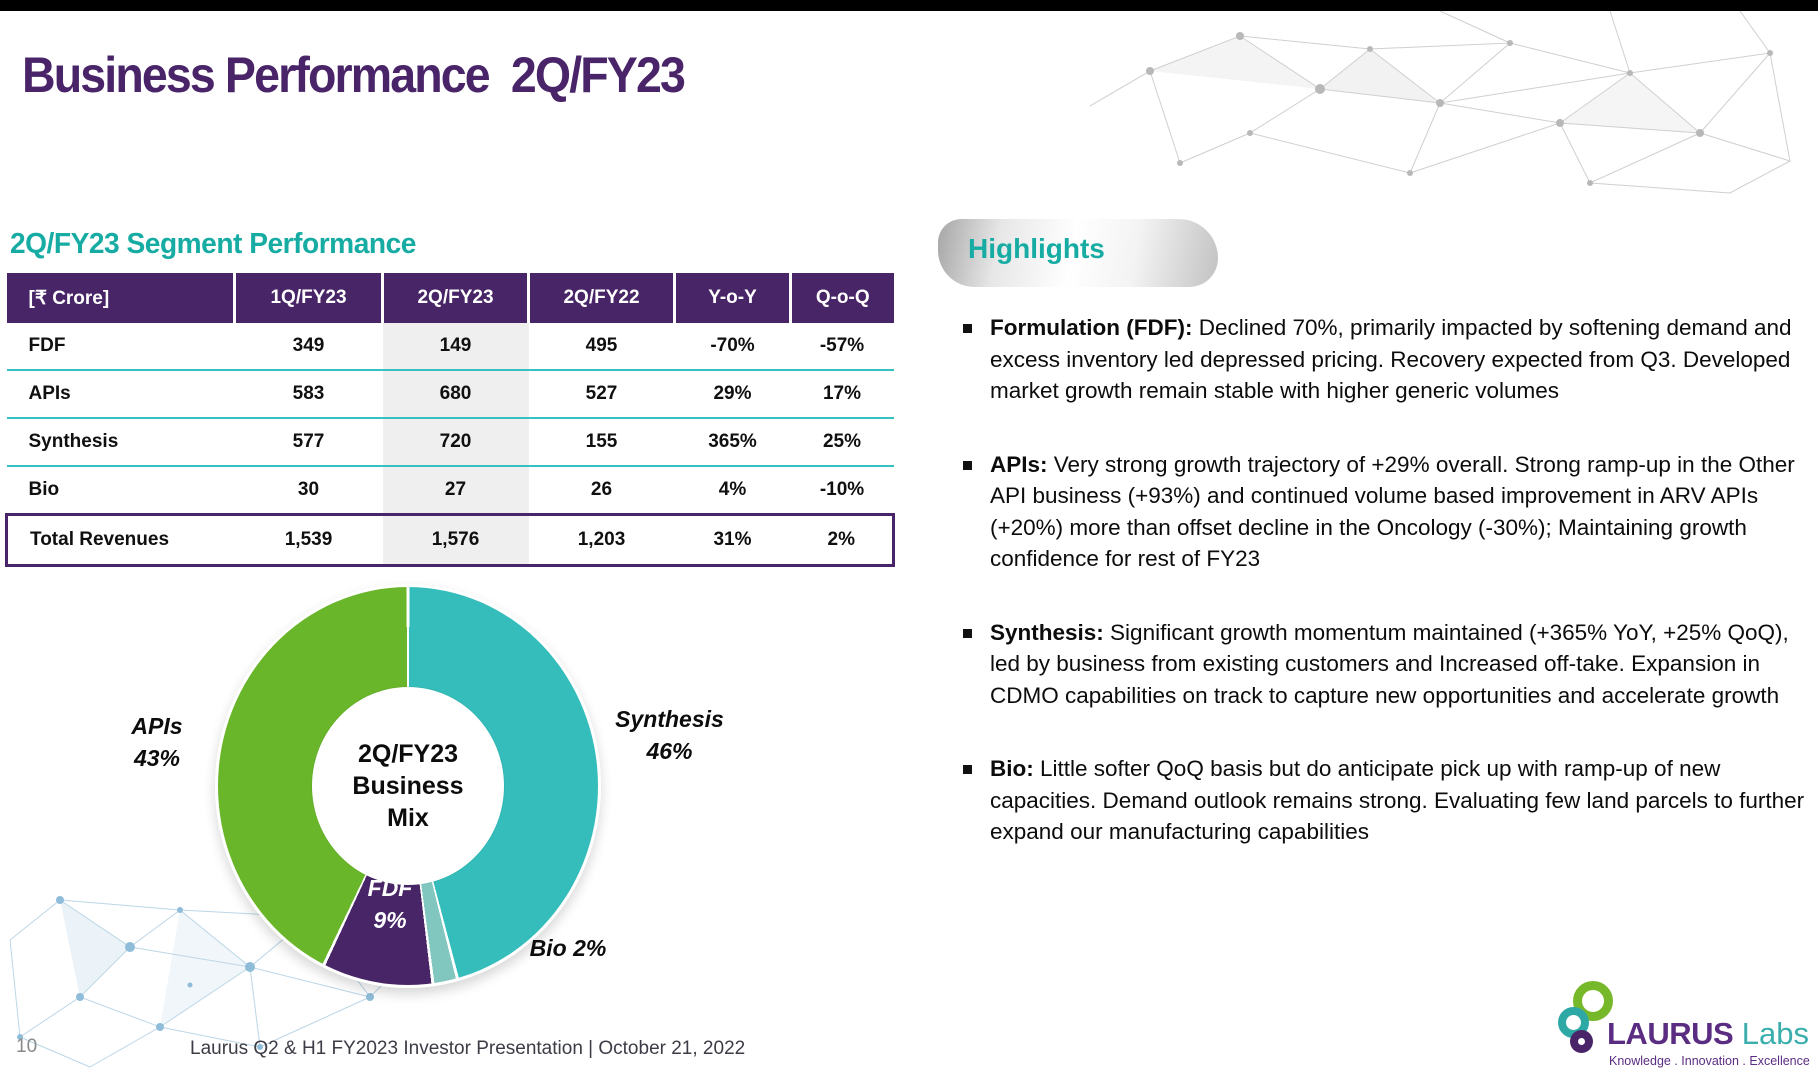  What do you see at coordinates (450, 540) in the screenshot?
I see `table-row-total-revenues: Total Revenues 1,539 1,576 1,203 31% 2%` at bounding box center [450, 540].